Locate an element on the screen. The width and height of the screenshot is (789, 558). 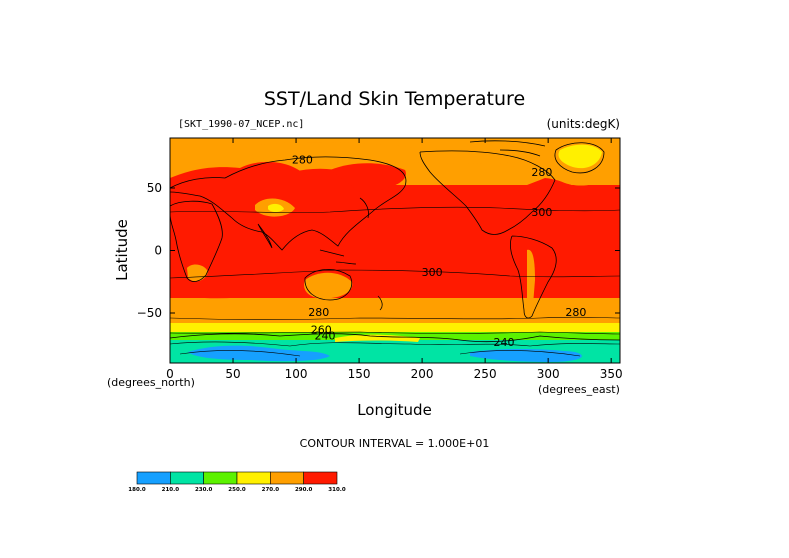
coast-north-america is located at coordinates (487, 192).